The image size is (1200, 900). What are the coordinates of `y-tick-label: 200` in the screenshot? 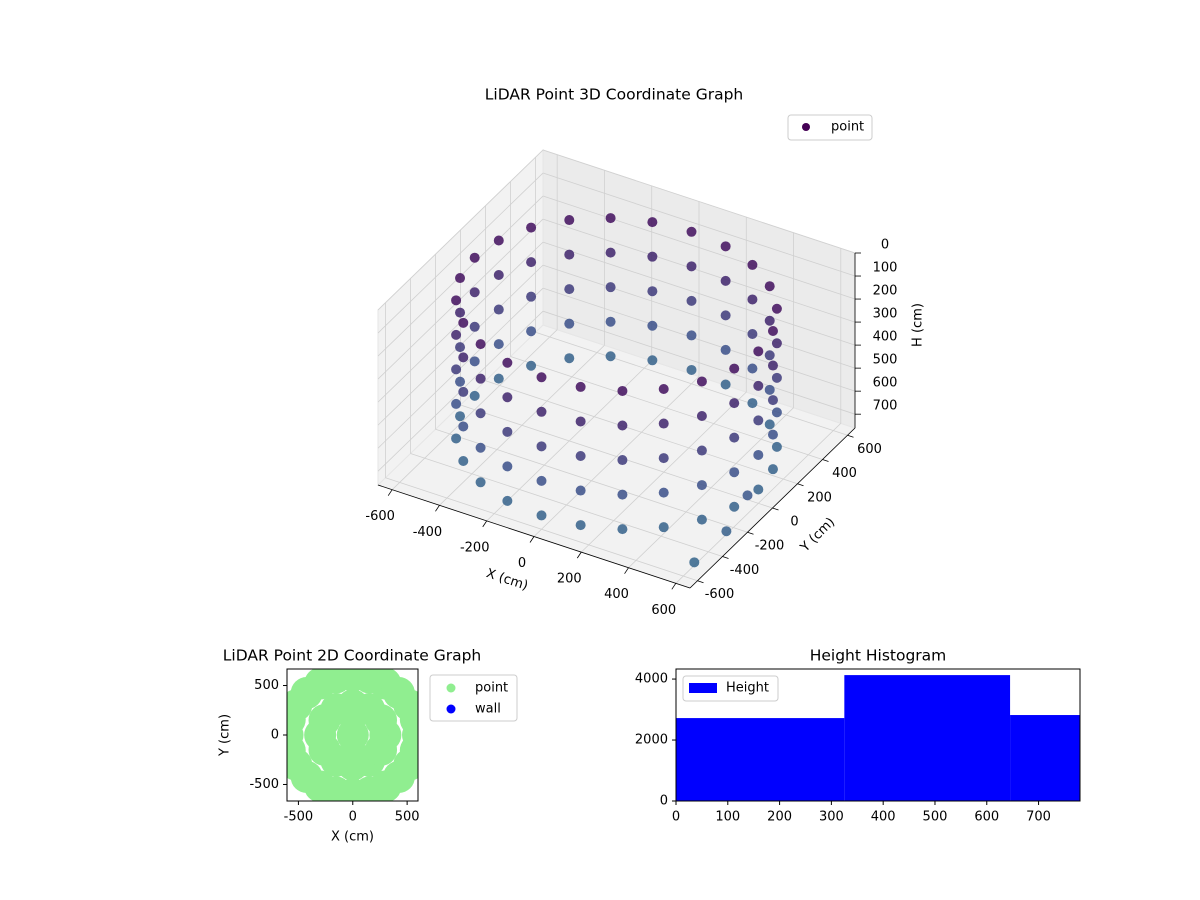 It's located at (819, 497).